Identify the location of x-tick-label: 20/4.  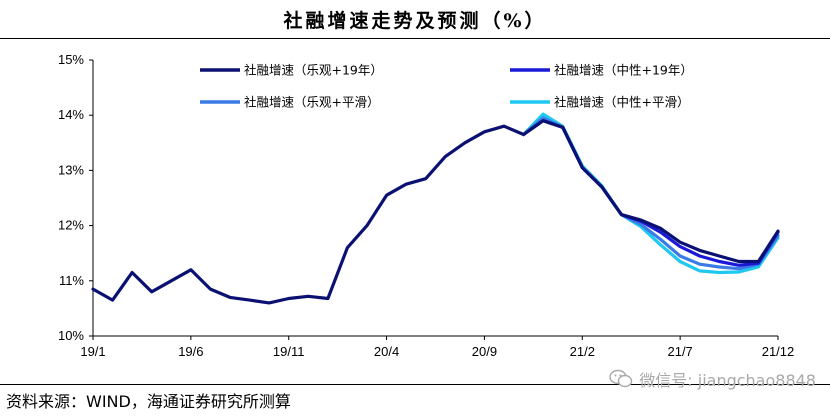
(386, 351).